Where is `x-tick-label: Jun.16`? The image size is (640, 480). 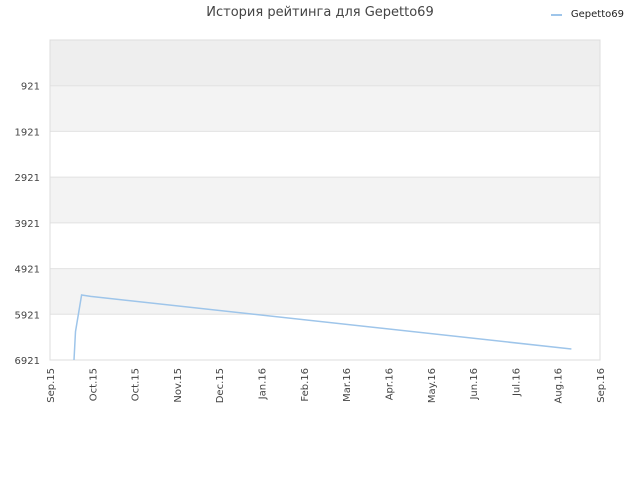 x-tick-label: Jun.16 is located at coordinates (474, 384).